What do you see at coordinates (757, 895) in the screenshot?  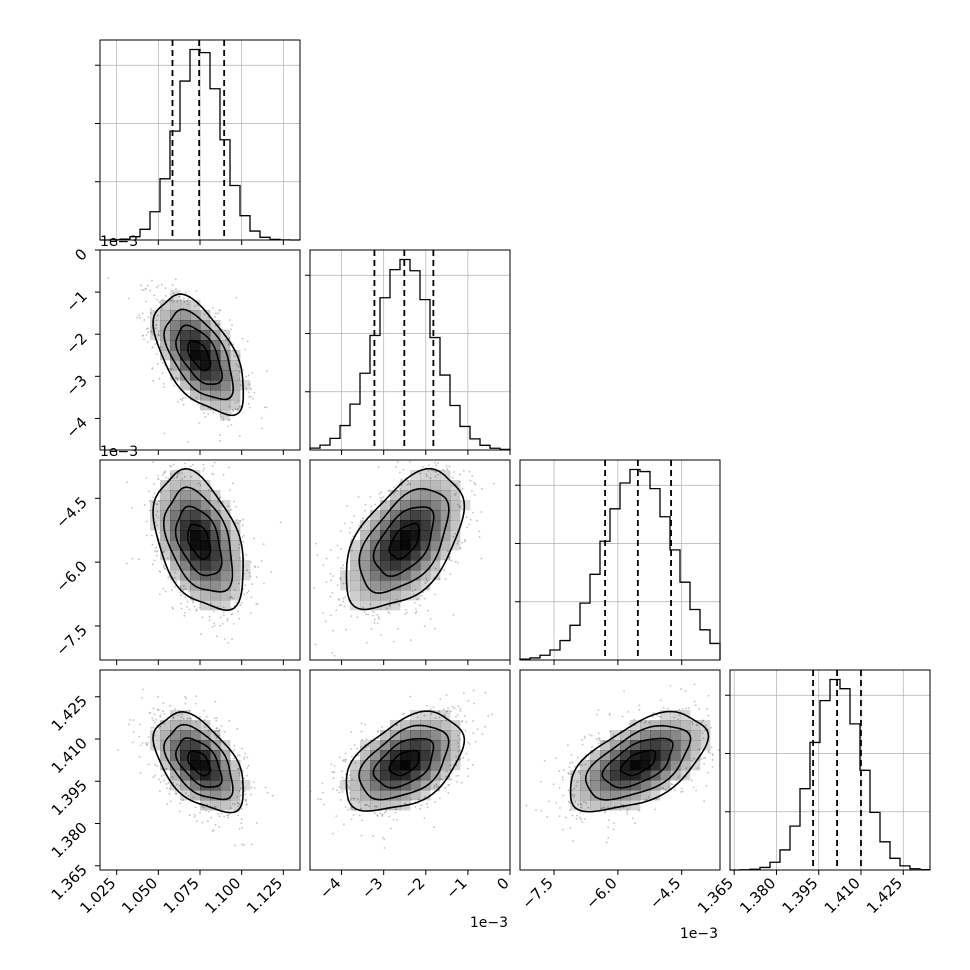 I see `x-tick-label: 1.380` at bounding box center [757, 895].